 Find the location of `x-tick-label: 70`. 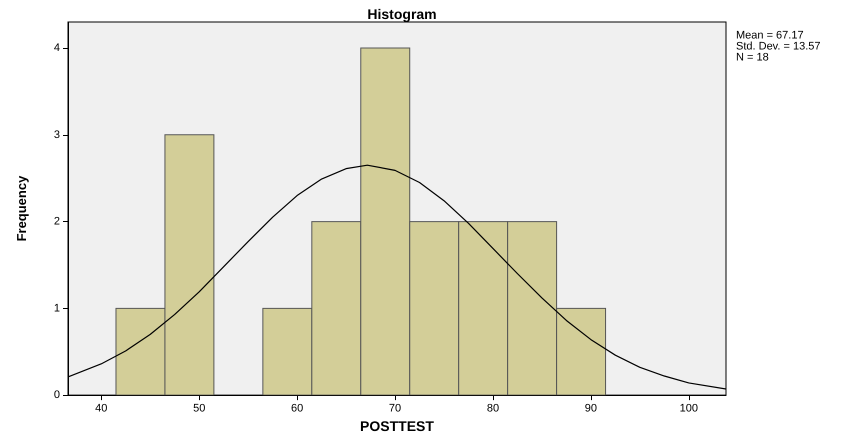

x-tick-label: 70 is located at coordinates (395, 408).